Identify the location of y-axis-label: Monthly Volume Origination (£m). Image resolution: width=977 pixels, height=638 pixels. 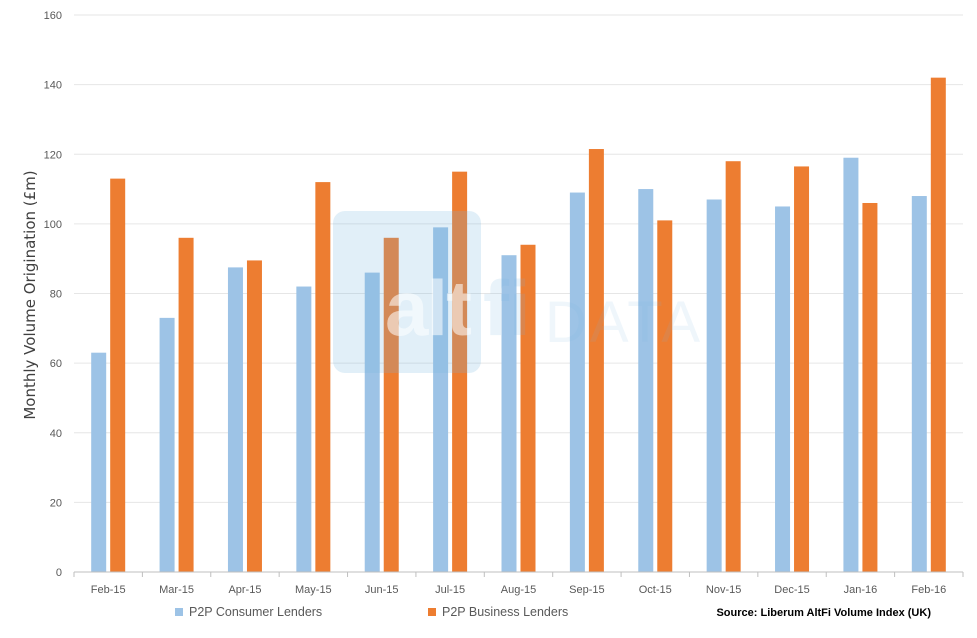
(30, 294).